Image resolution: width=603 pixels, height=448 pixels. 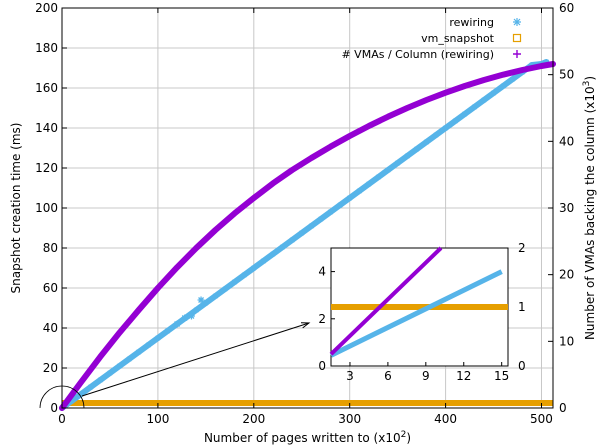 What do you see at coordinates (408, 438) in the screenshot?
I see `x-axis-title-end: )` at bounding box center [408, 438].